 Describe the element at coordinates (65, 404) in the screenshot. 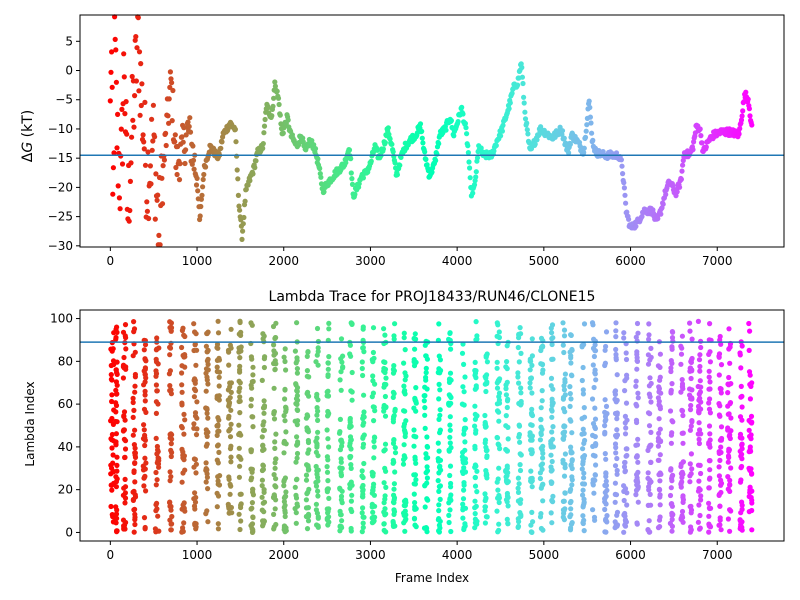

I see `y-tick-label: 60` at that location.